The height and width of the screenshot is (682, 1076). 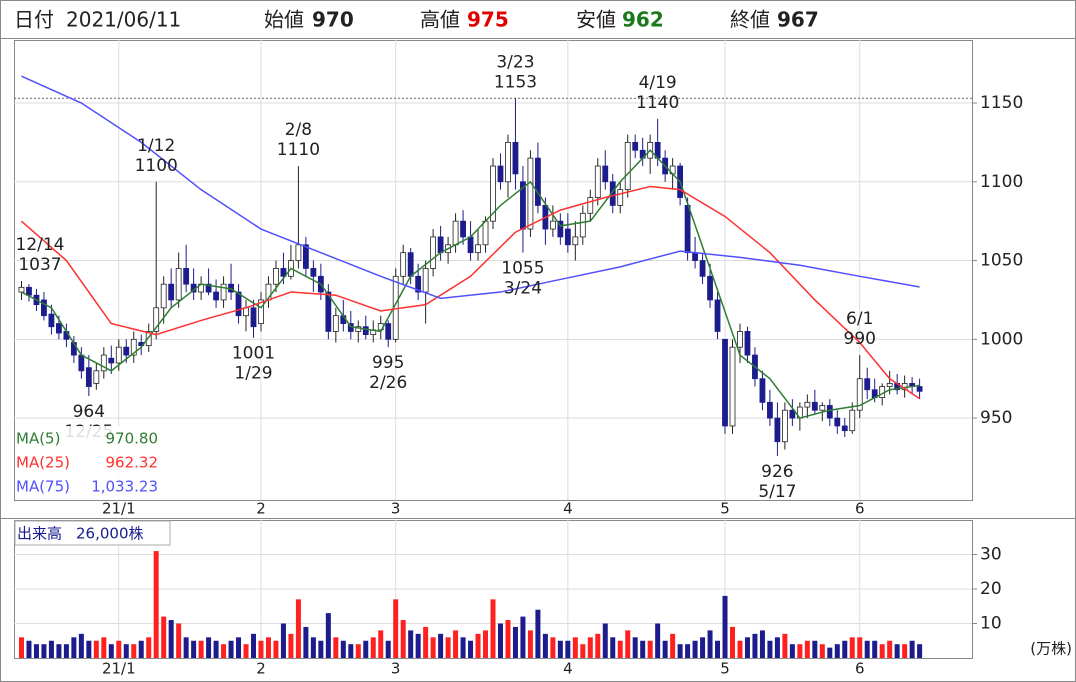 What do you see at coordinates (261, 509) in the screenshot?
I see `x-tick-label: 2` at bounding box center [261, 509].